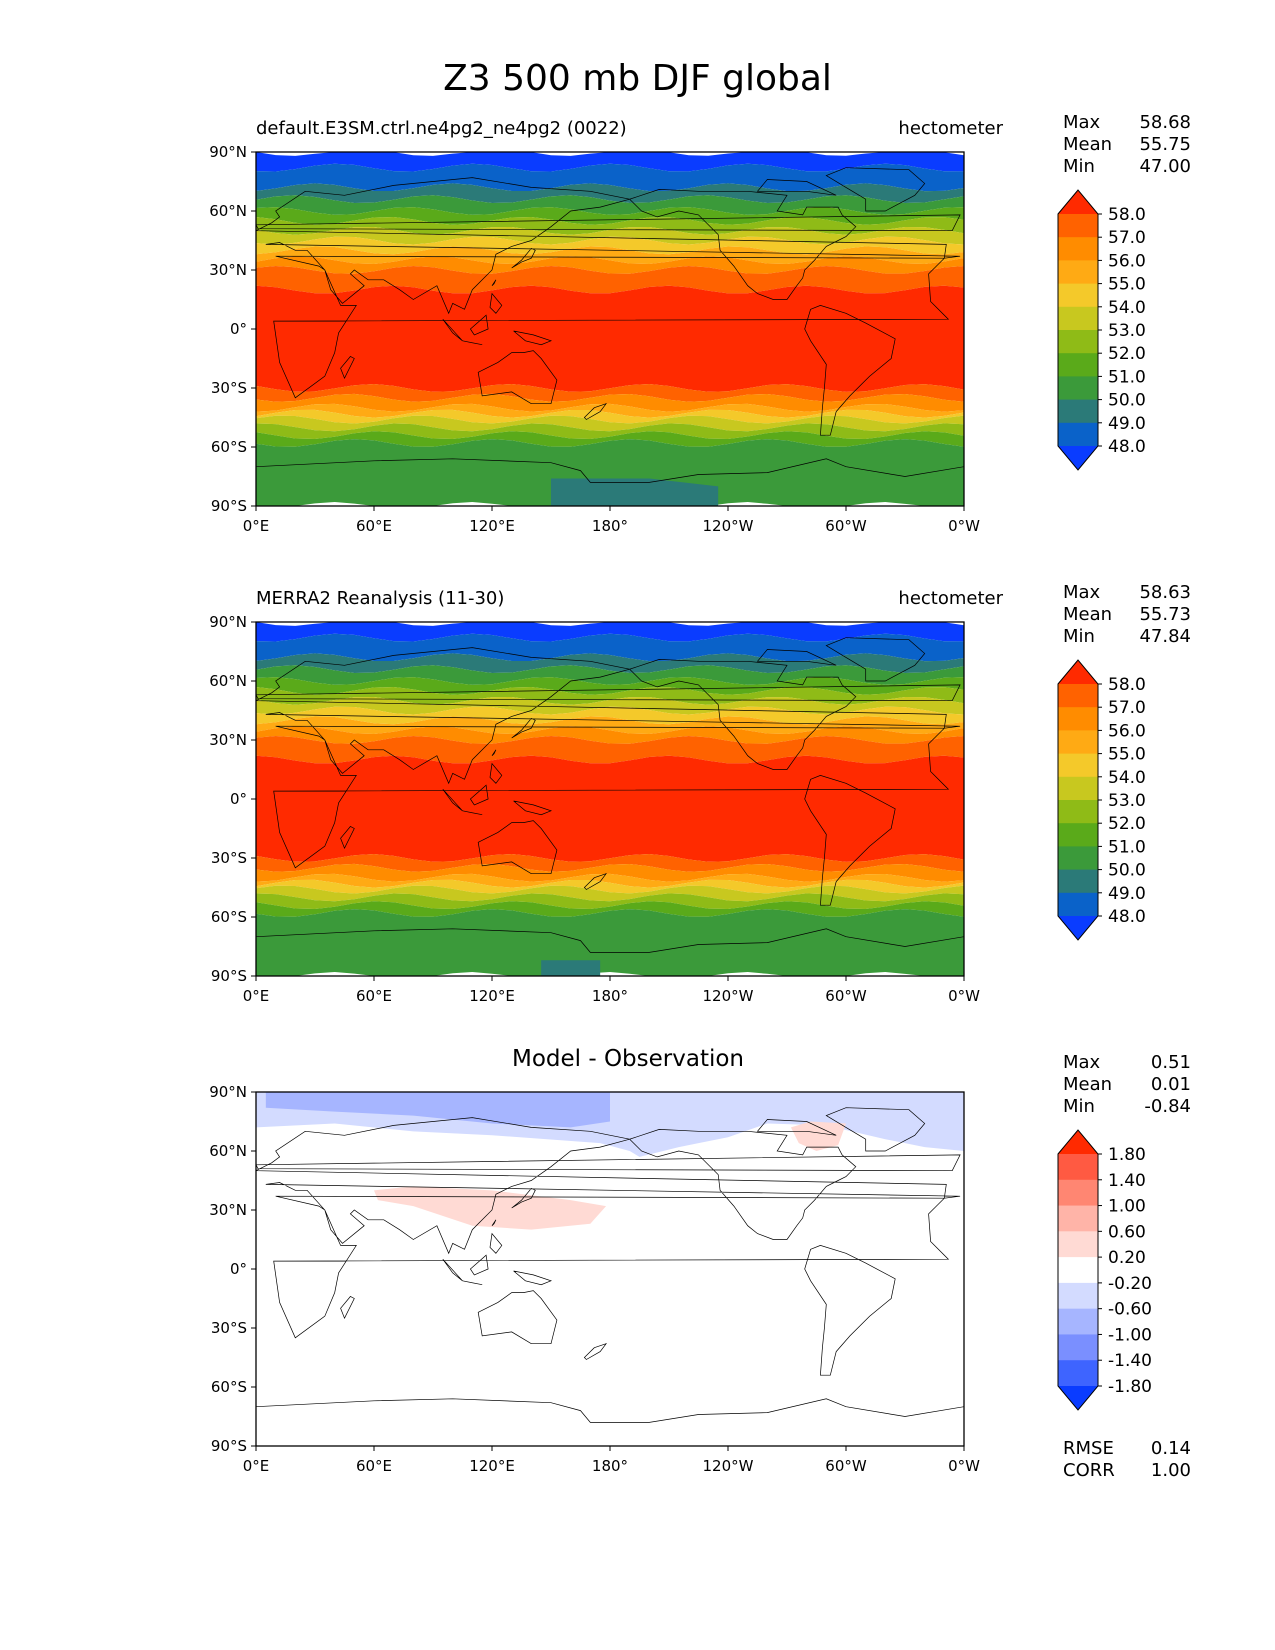 This screenshot has height=1650, width=1275. I want to click on stats-box: Max 58.63 Mean 55.73 Min 47.84, so click(1127, 615).